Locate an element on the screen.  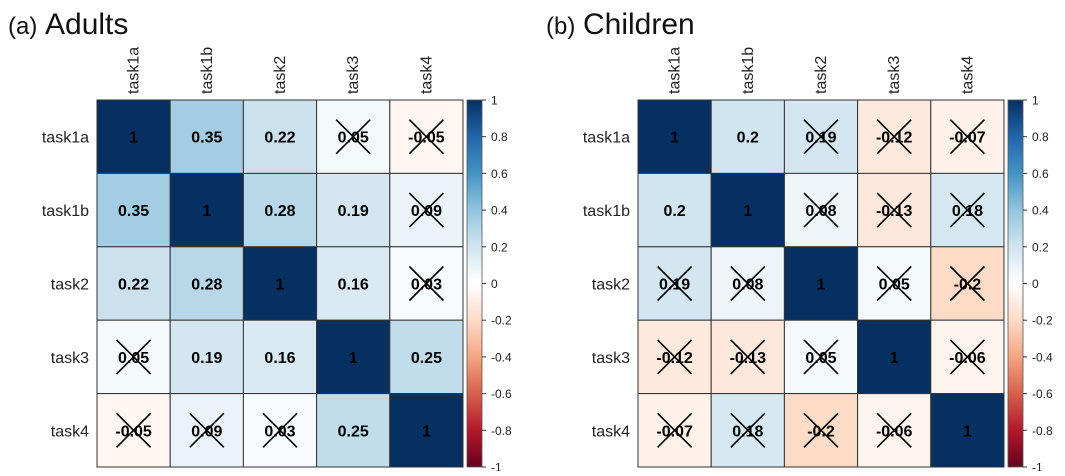
panel-a-cell-label-r4-c4: 1 is located at coordinates (353, 358).